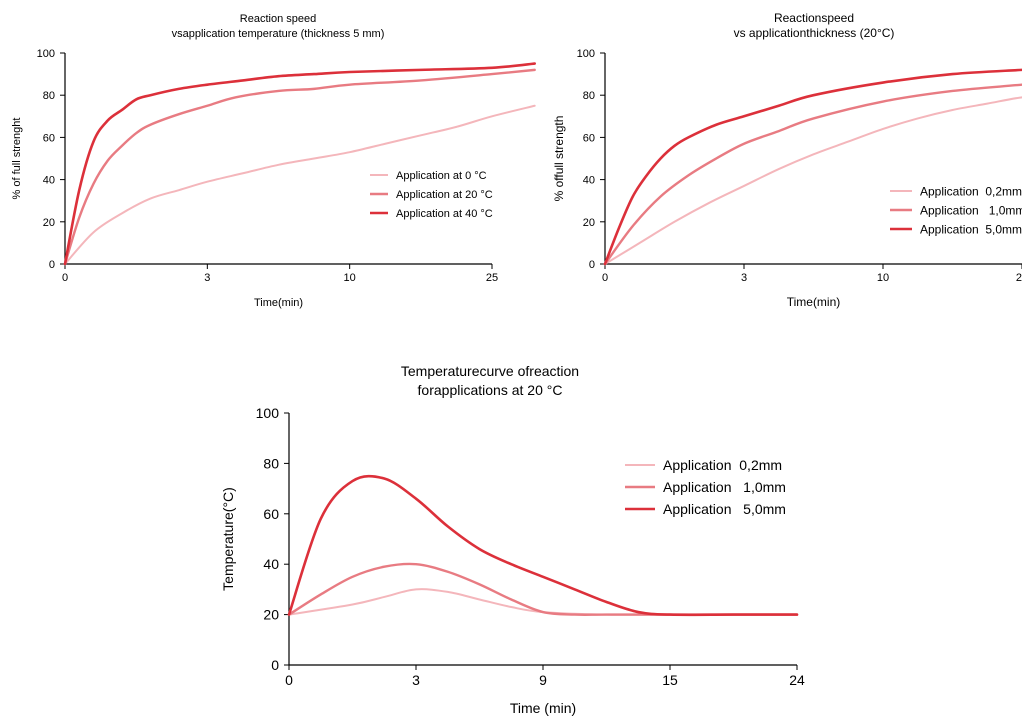 The image size is (1022, 720). What do you see at coordinates (17, 159) in the screenshot?
I see `y-axis-label: % of full strenght` at bounding box center [17, 159].